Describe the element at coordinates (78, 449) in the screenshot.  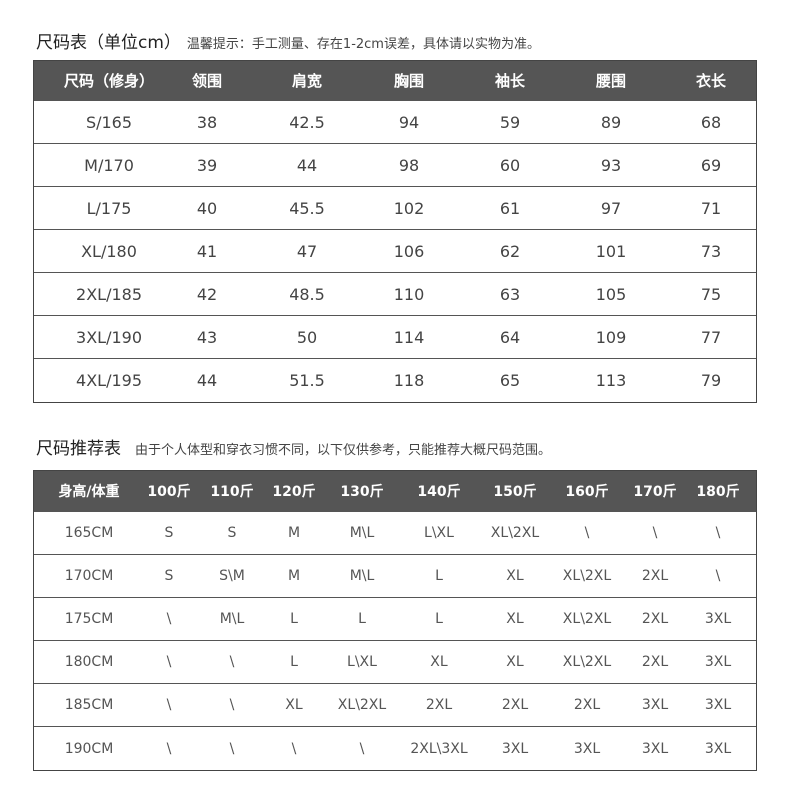
I see `recommend-table-heading: 尺码推荐表` at that location.